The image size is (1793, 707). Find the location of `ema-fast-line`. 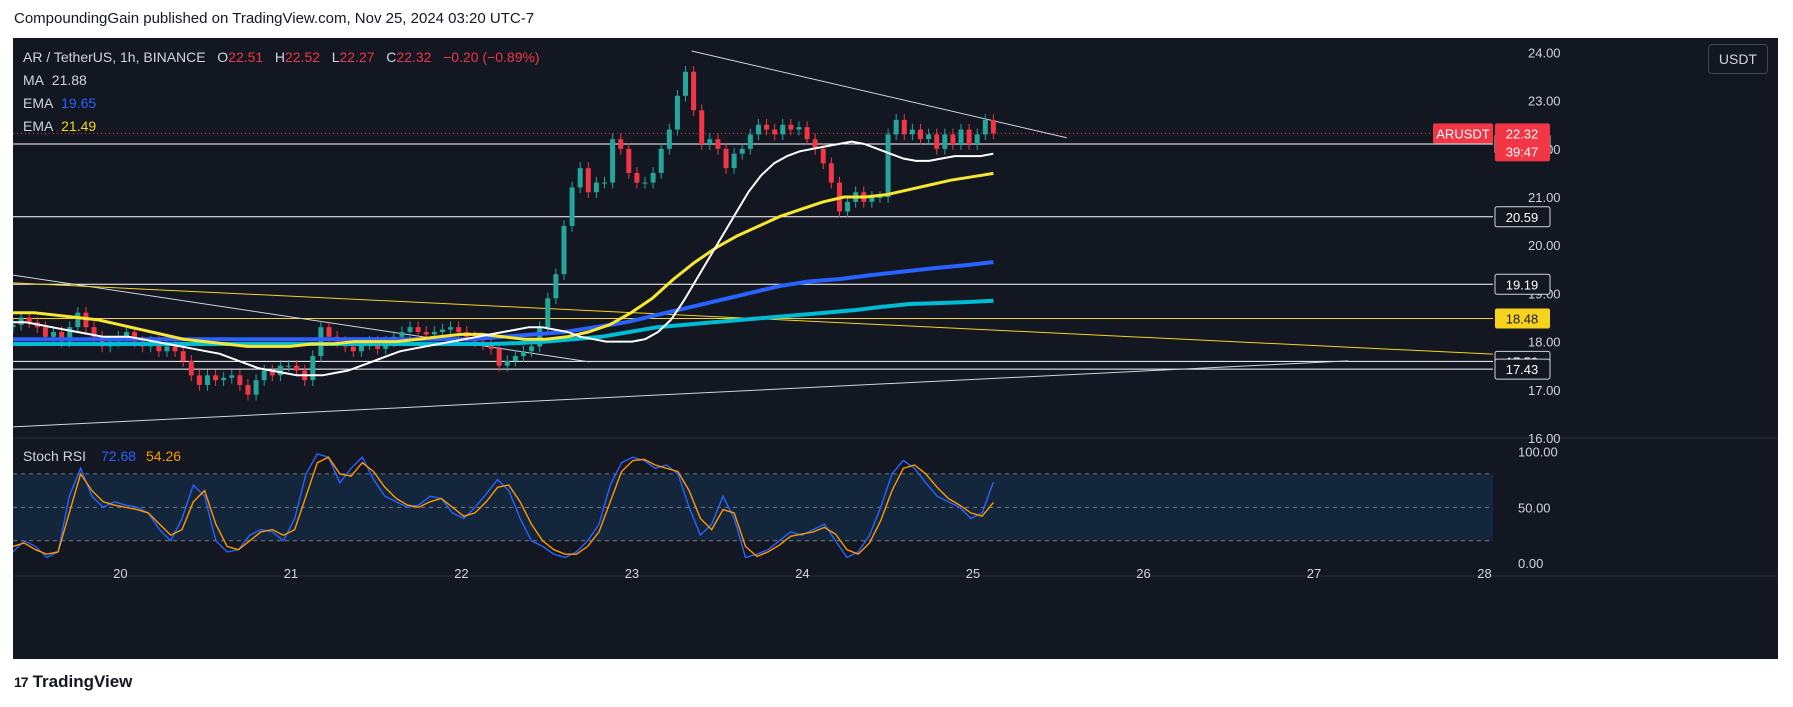

ema-fast-line is located at coordinates (503, 259).